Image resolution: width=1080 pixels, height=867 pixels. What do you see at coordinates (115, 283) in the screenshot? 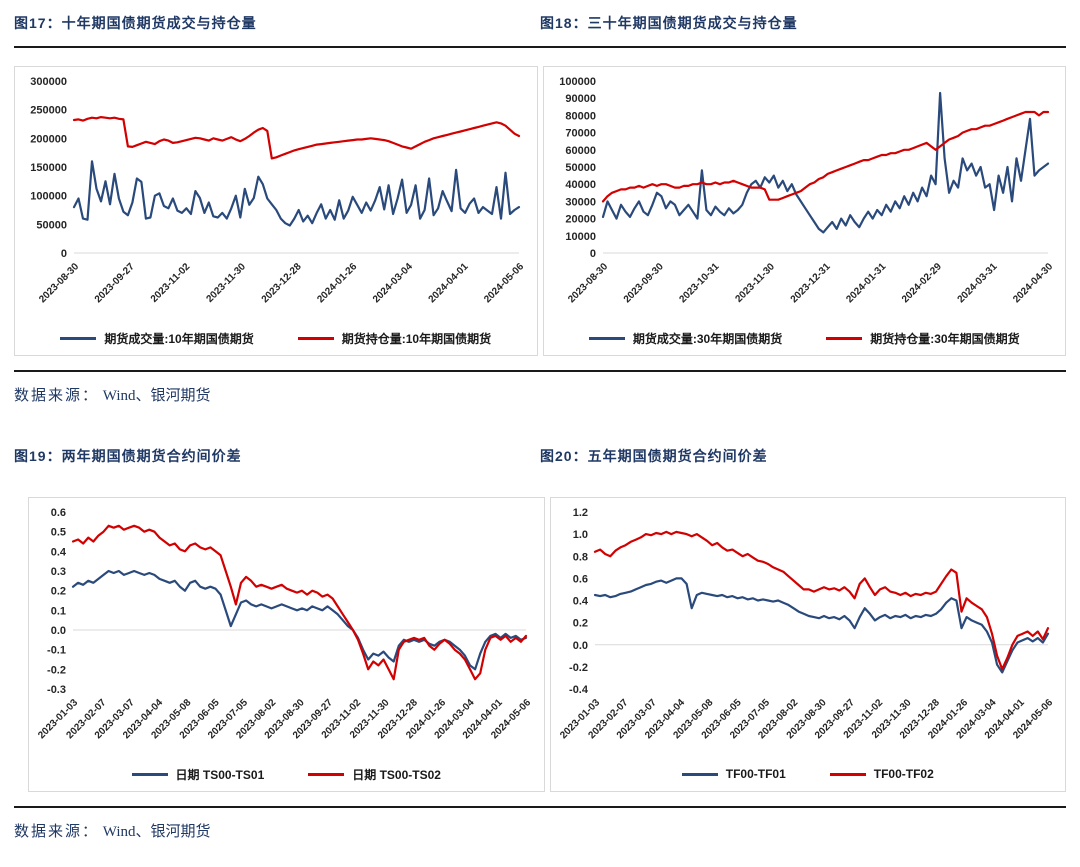
I see `x-axis-tick-label: 2023-09-27` at bounding box center [115, 283].